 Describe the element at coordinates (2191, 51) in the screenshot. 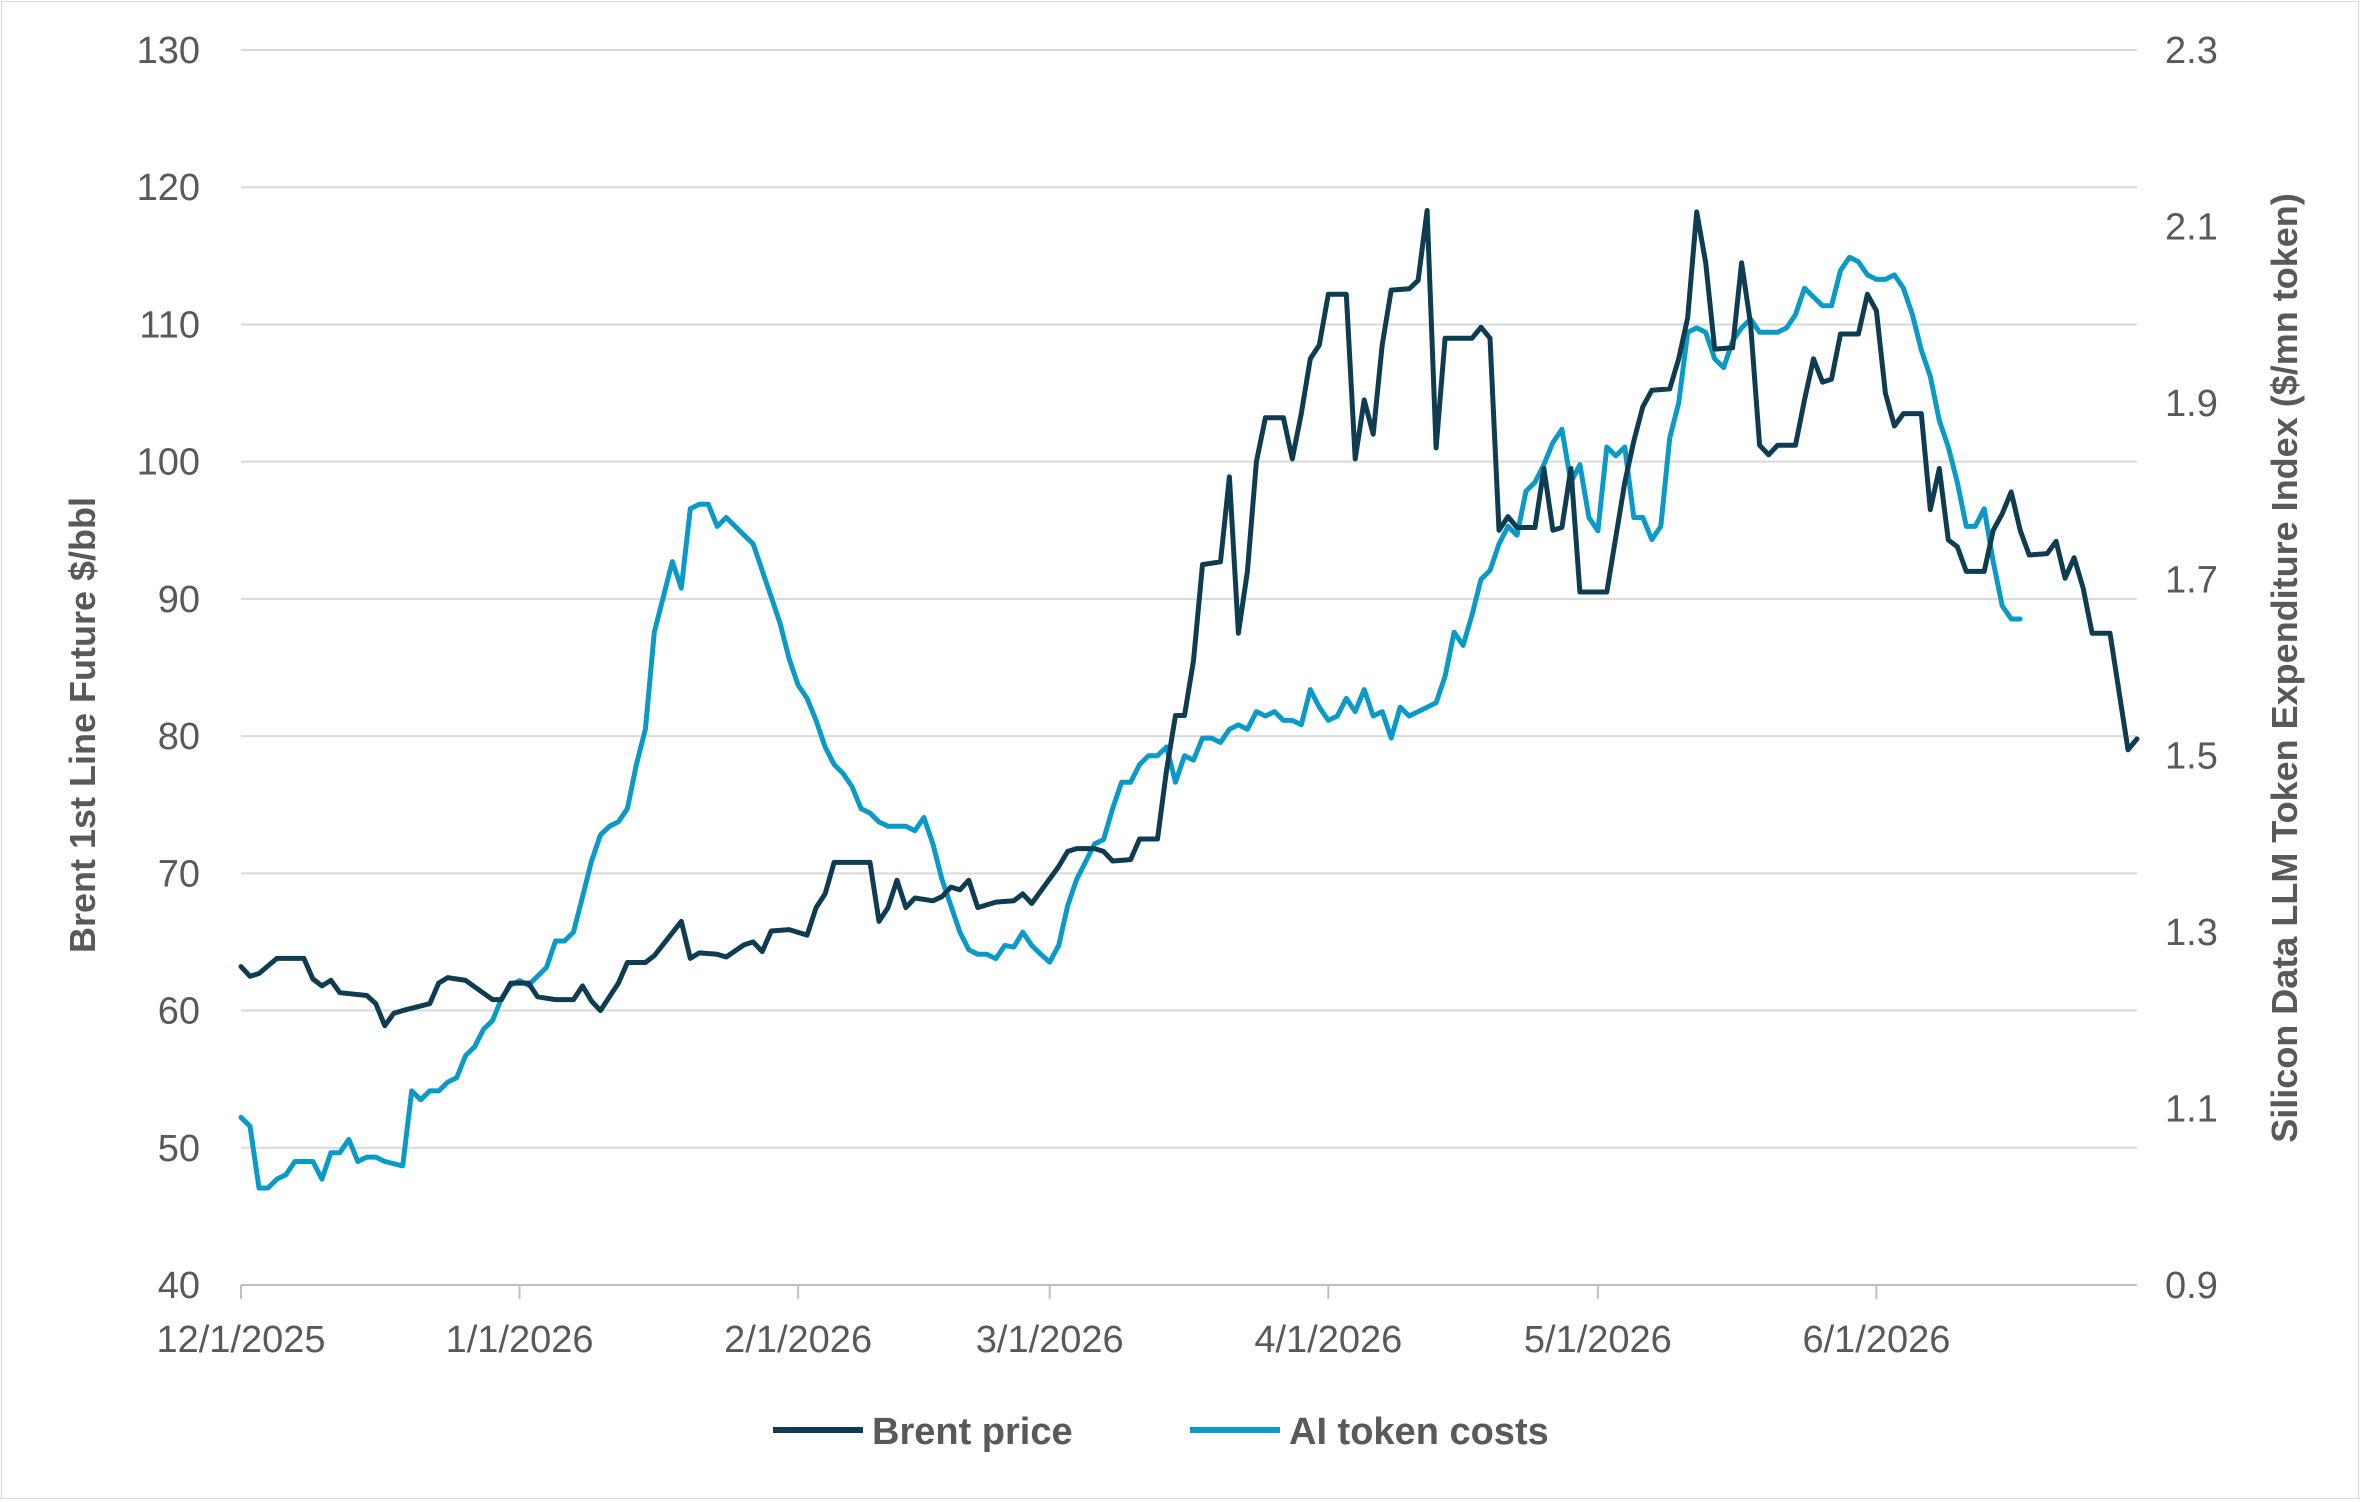

I see `right-tick-label: 2.3` at that location.